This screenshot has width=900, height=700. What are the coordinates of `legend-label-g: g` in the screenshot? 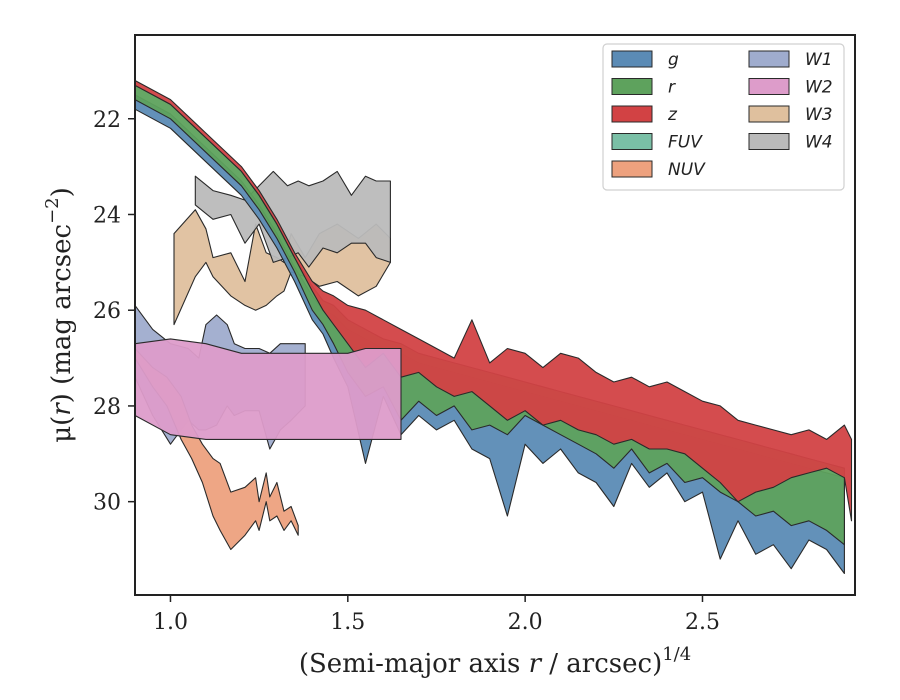 It's located at (673, 60).